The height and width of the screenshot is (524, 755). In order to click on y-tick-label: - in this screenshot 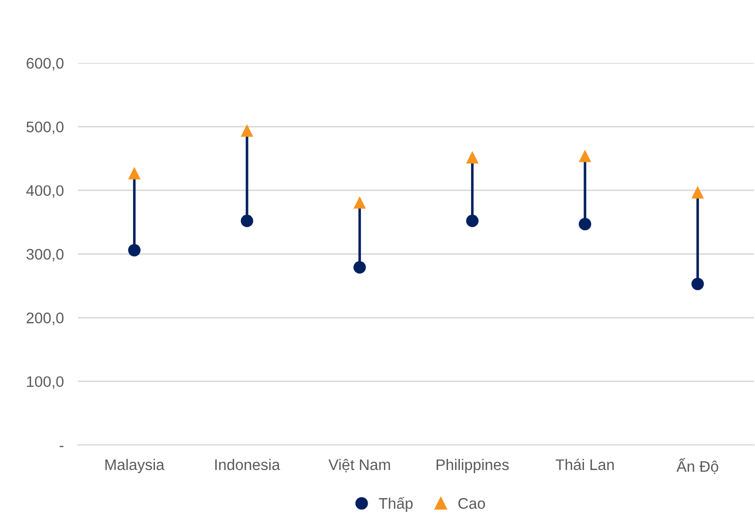, I will do `click(62, 447)`.